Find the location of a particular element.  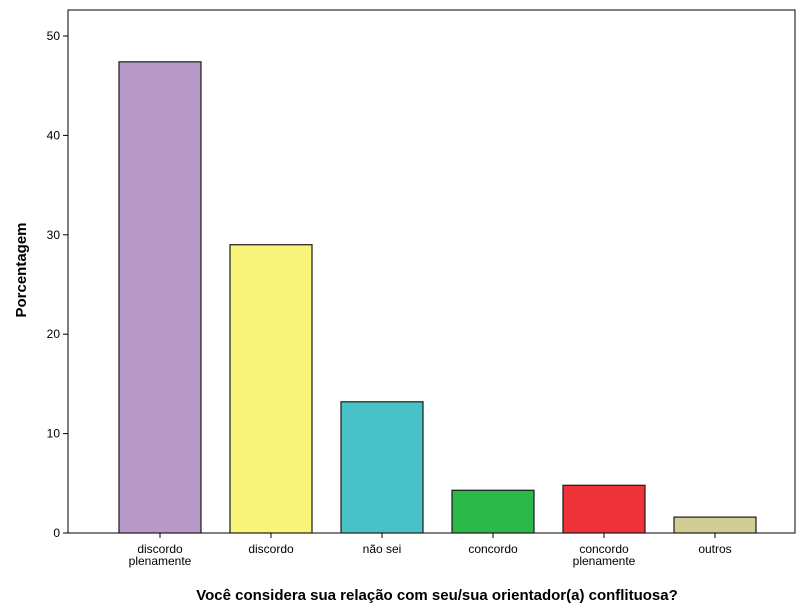

y-axis-ticks: 0 10 20 30 40 50 is located at coordinates (57, 284).